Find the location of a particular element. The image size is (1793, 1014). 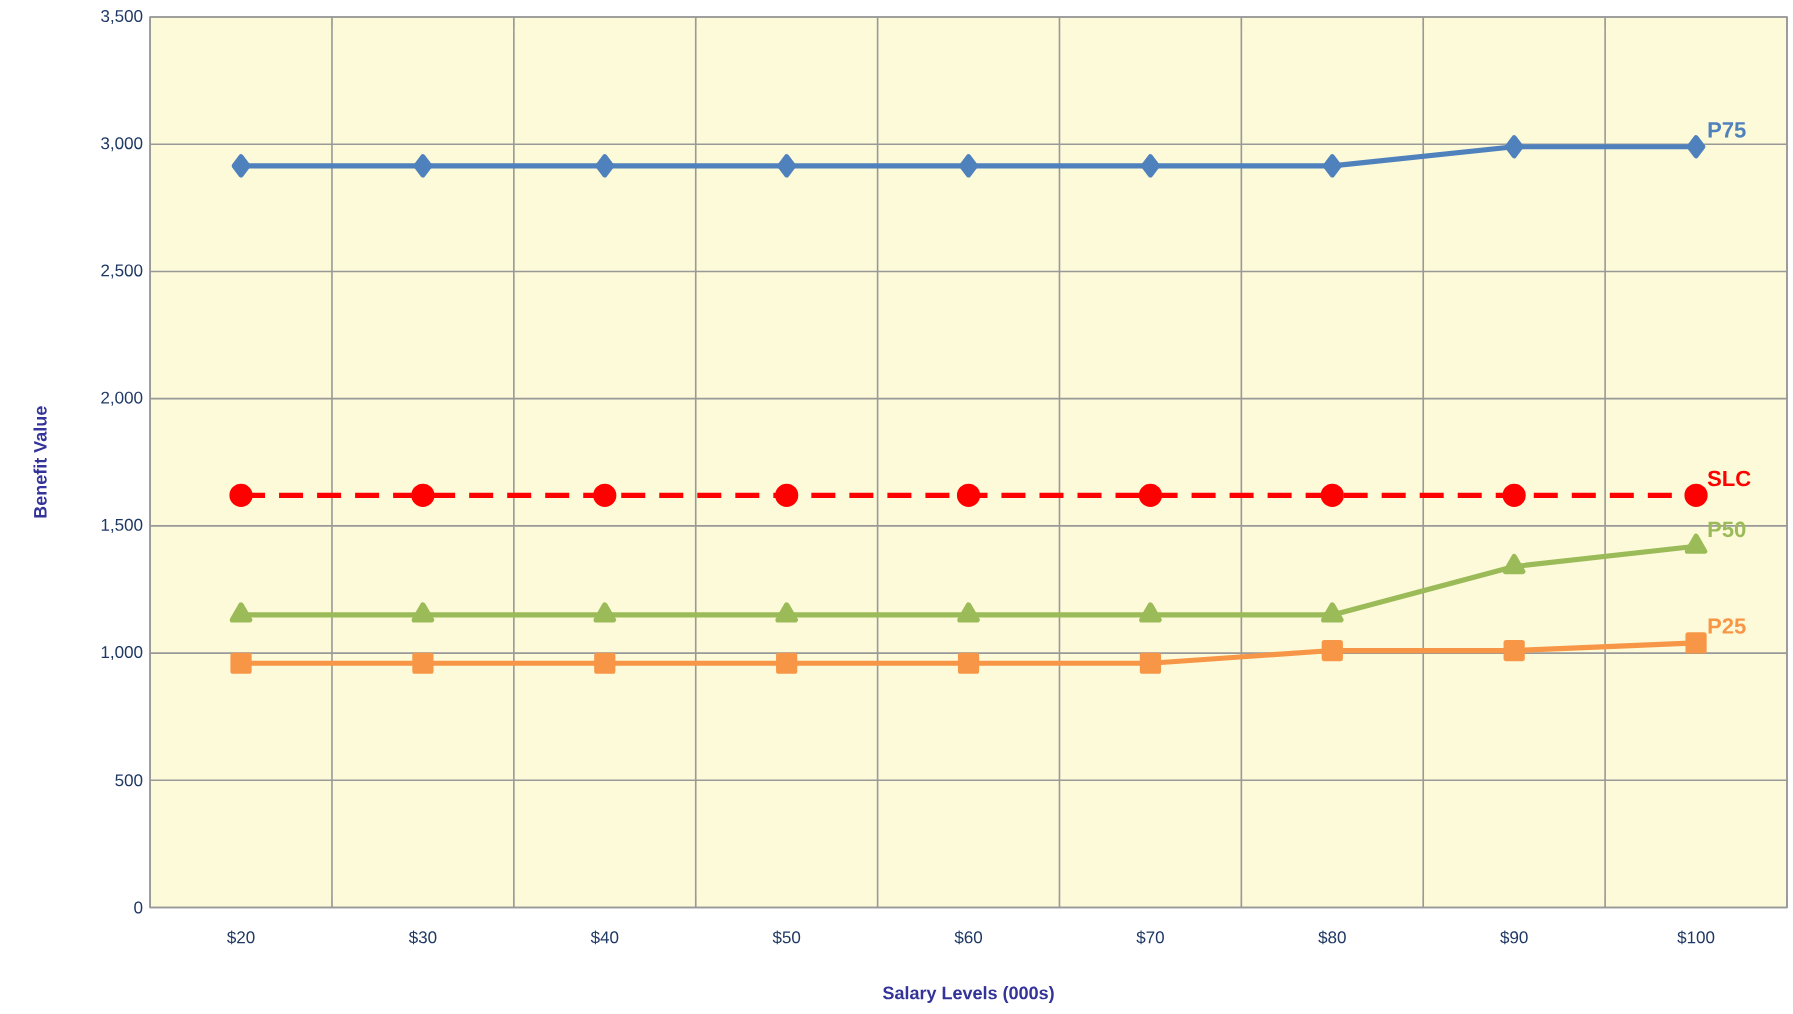

x-tick-label: $20 is located at coordinates (241, 937).